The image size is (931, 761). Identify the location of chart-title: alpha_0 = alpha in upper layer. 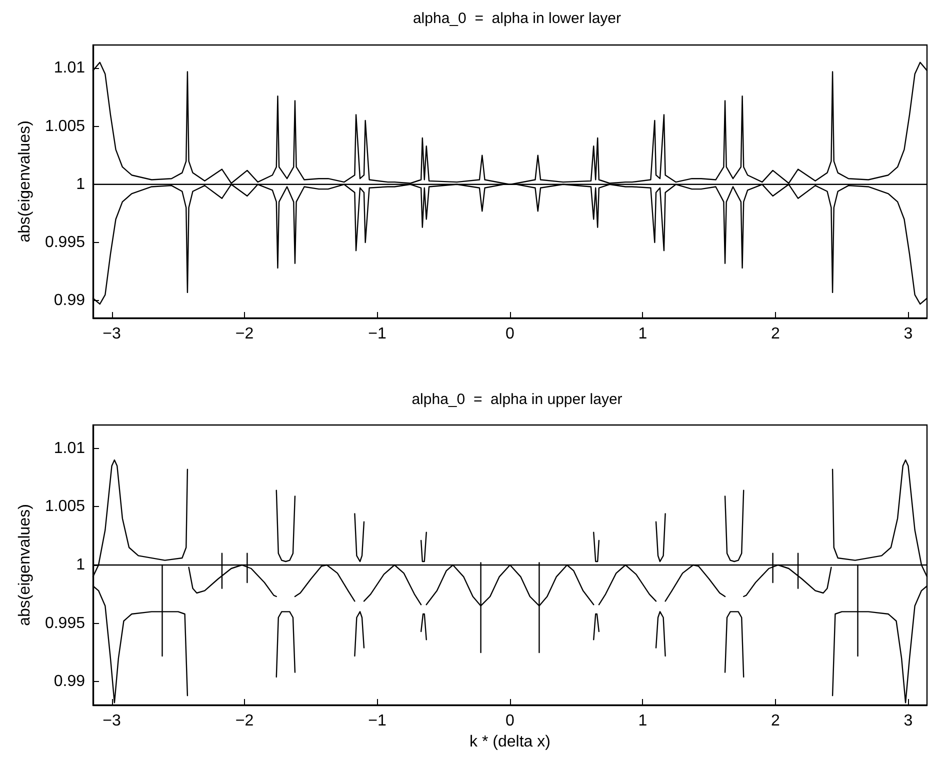
(517, 399).